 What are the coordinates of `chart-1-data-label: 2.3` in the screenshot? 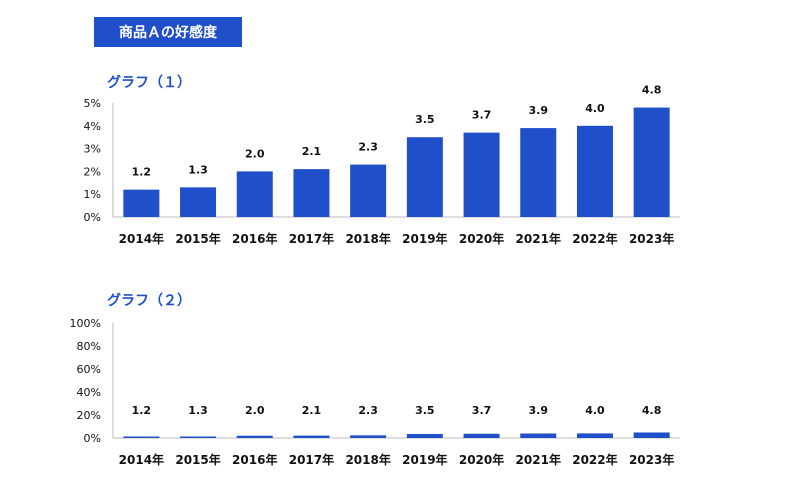 It's located at (368, 147).